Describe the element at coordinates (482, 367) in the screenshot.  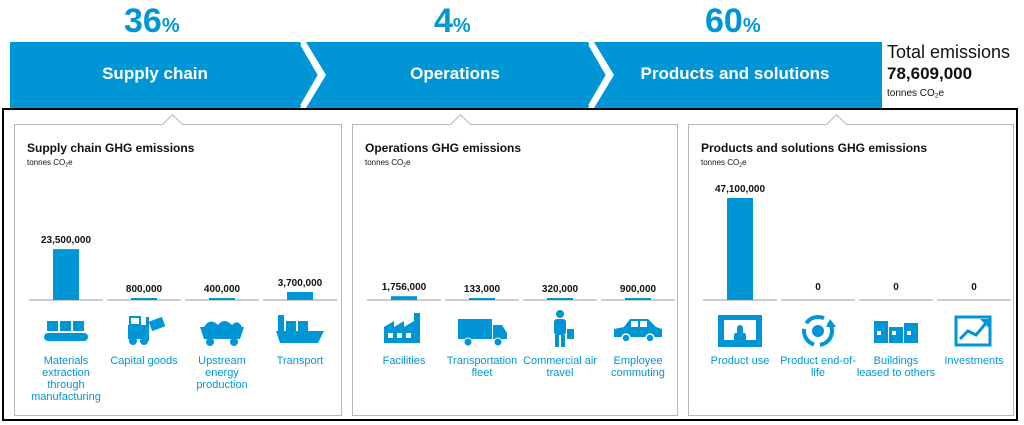
I see `category-label: Transportation fleet` at that location.